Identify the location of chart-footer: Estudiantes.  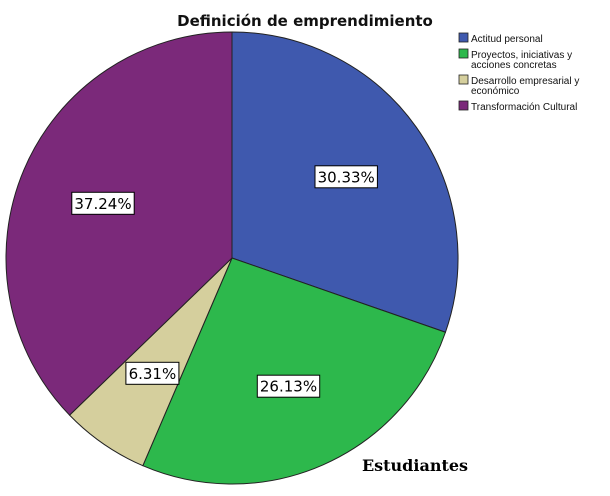
(415, 465).